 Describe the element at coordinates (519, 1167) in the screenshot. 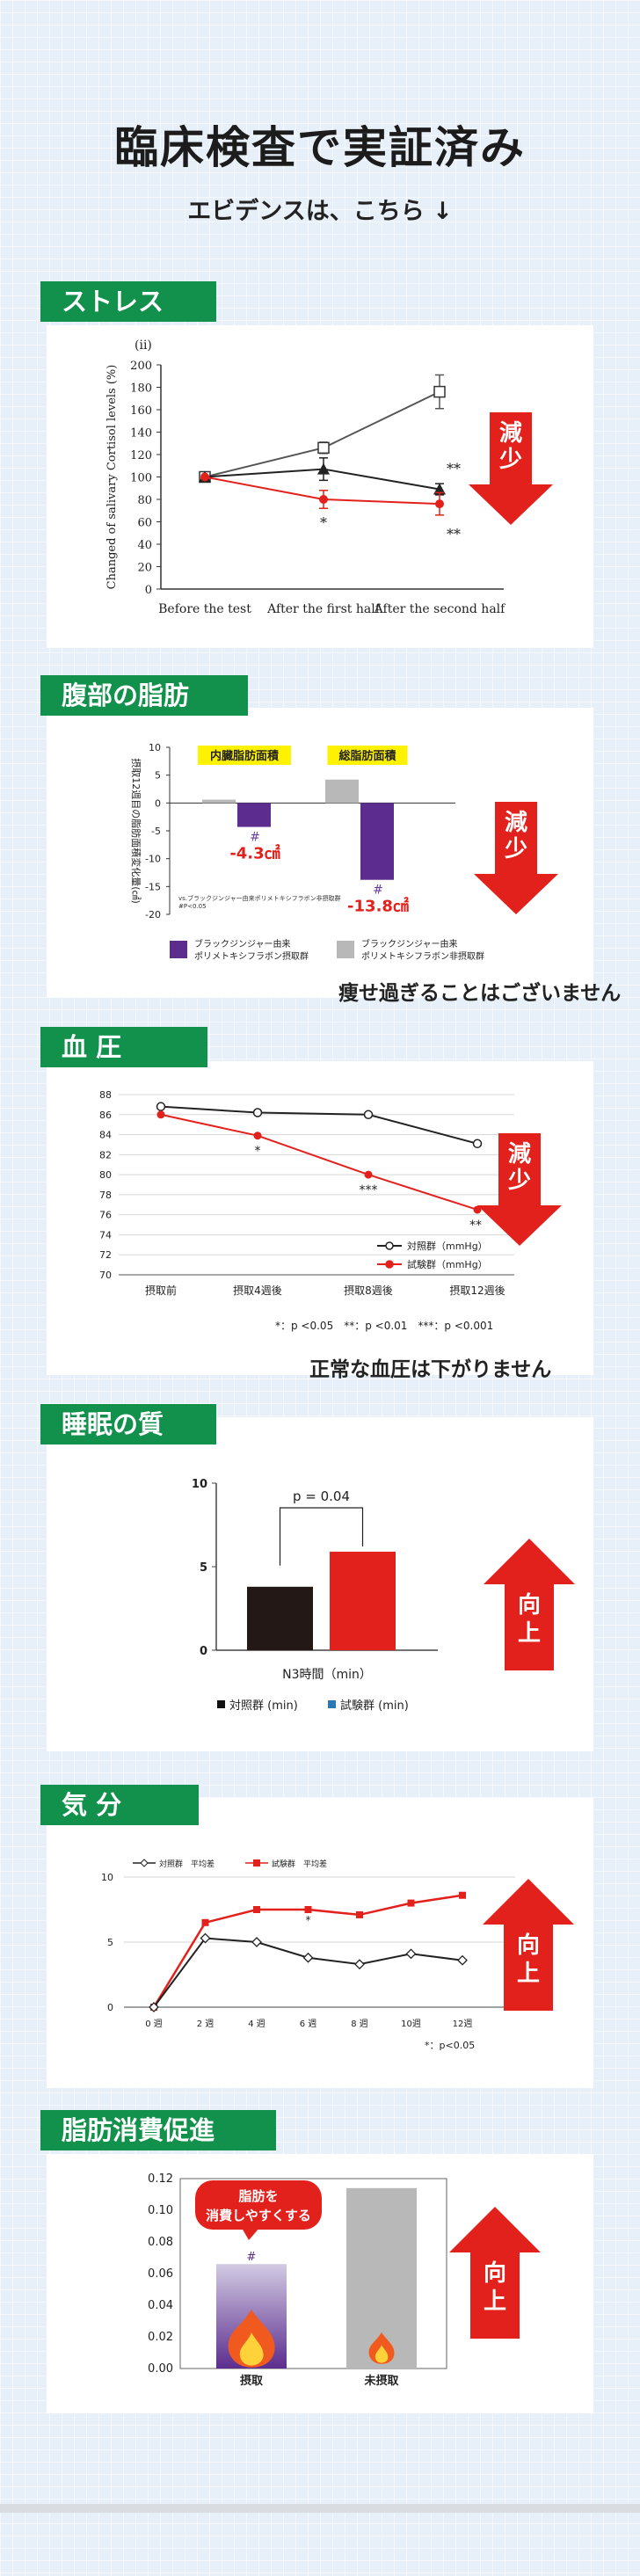

I see `bp-decrease-arrow-label: 減少` at that location.